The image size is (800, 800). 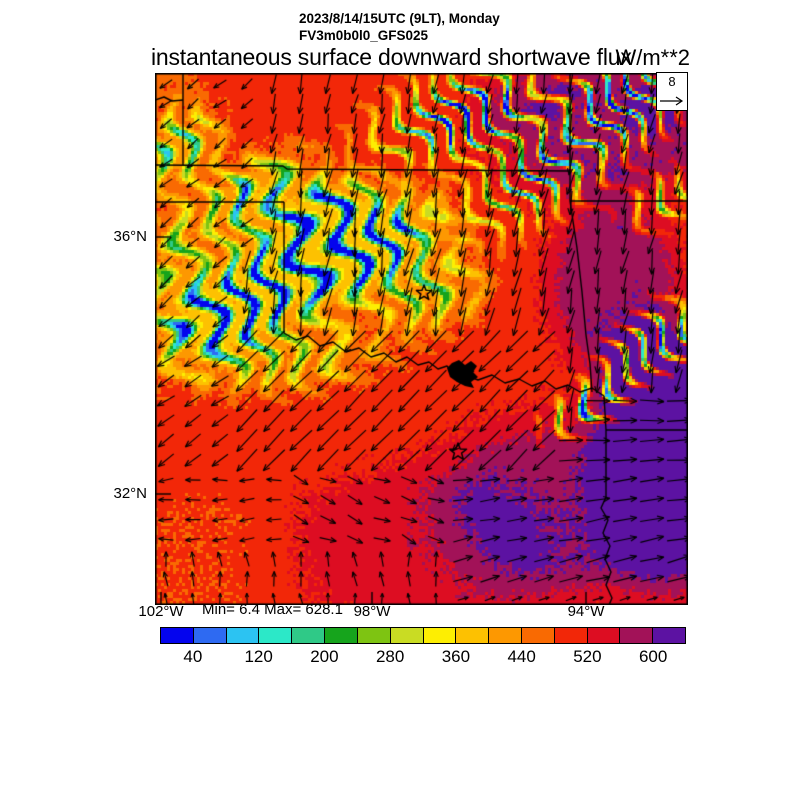 I want to click on date-title: 2023/8/14/15UTC (9LT), Monday, so click(x=399, y=18).